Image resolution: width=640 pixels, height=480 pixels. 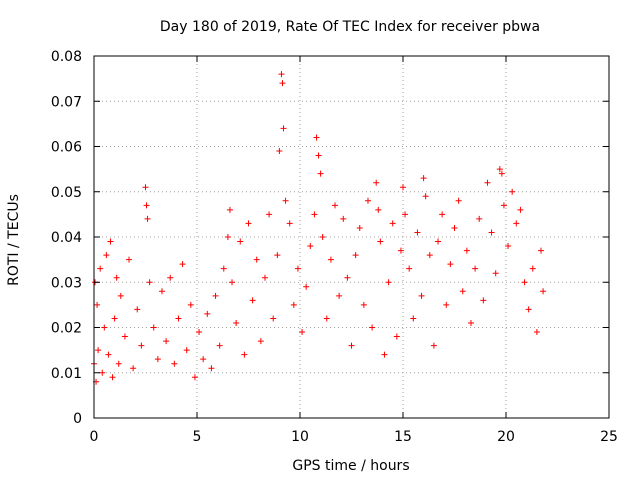 I want to click on y-tick-label: 0.05, so click(x=66, y=193).